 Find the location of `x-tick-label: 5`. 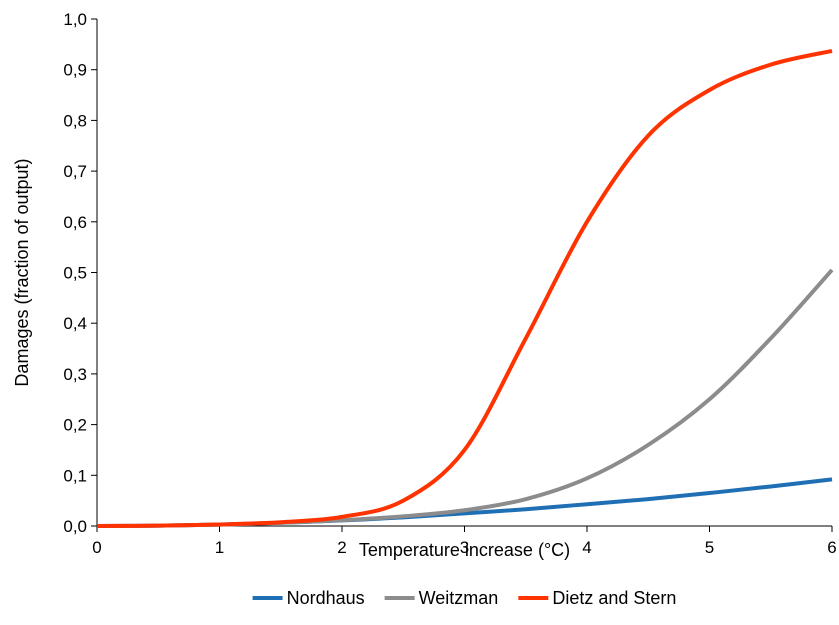

x-tick-label: 5 is located at coordinates (709, 547).